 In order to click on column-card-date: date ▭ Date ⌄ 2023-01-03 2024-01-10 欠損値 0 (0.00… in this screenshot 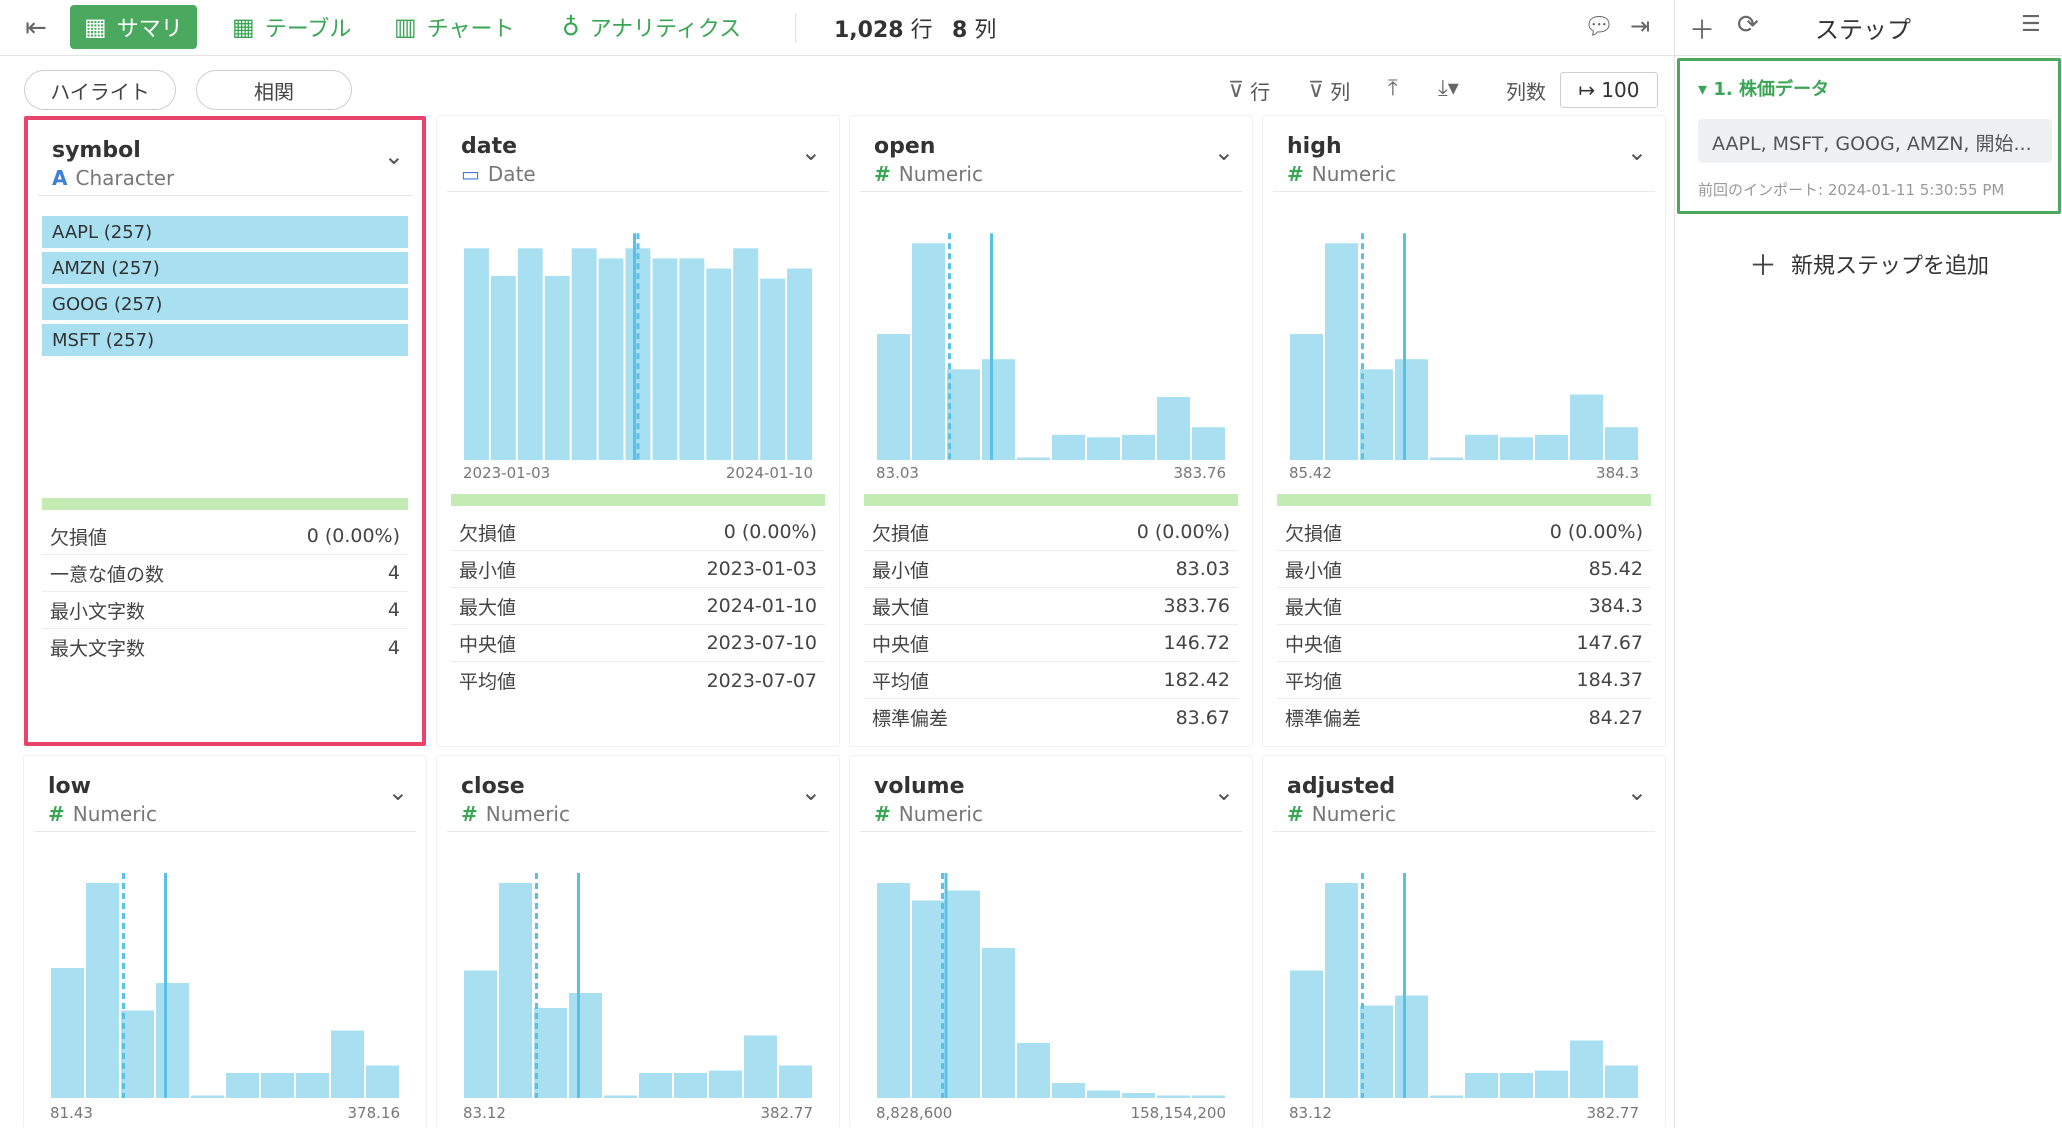, I will do `click(638, 431)`.